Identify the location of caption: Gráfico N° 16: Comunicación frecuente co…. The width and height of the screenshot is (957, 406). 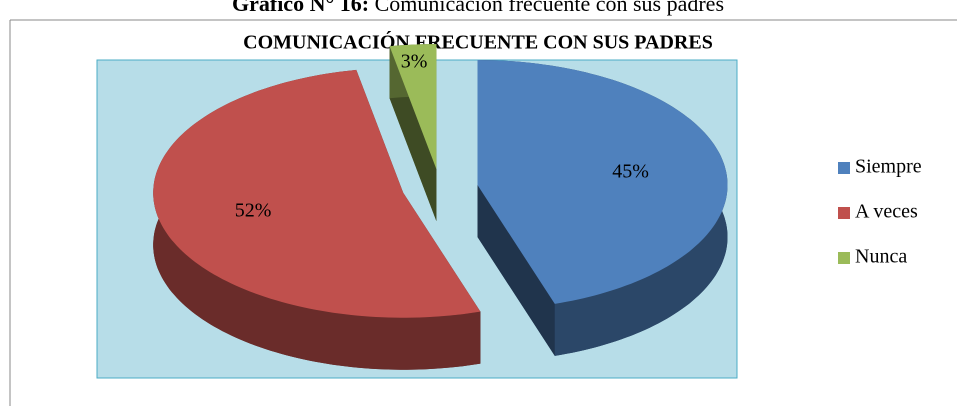
(478, 8).